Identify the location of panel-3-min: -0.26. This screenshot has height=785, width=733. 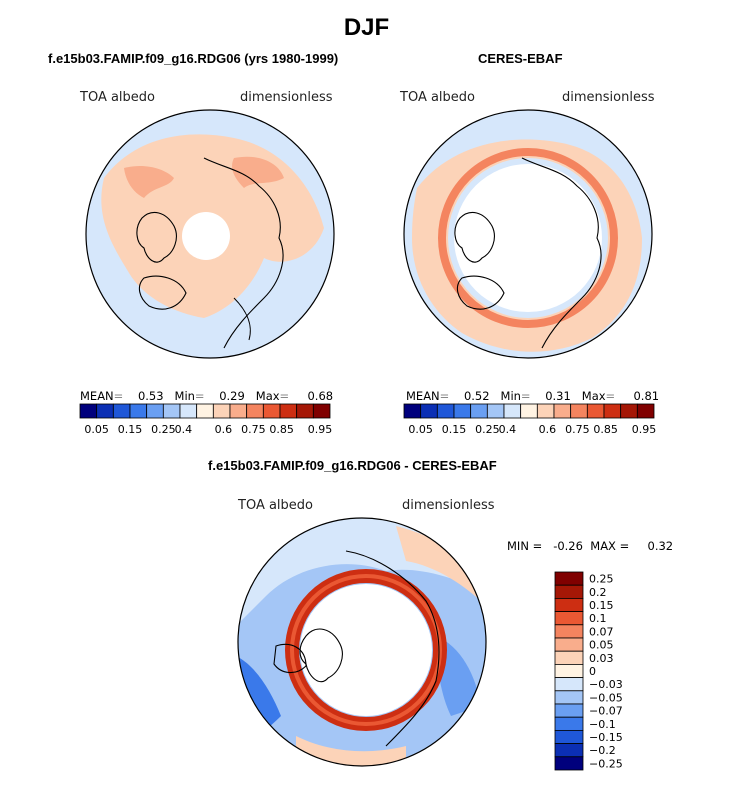
(568, 546).